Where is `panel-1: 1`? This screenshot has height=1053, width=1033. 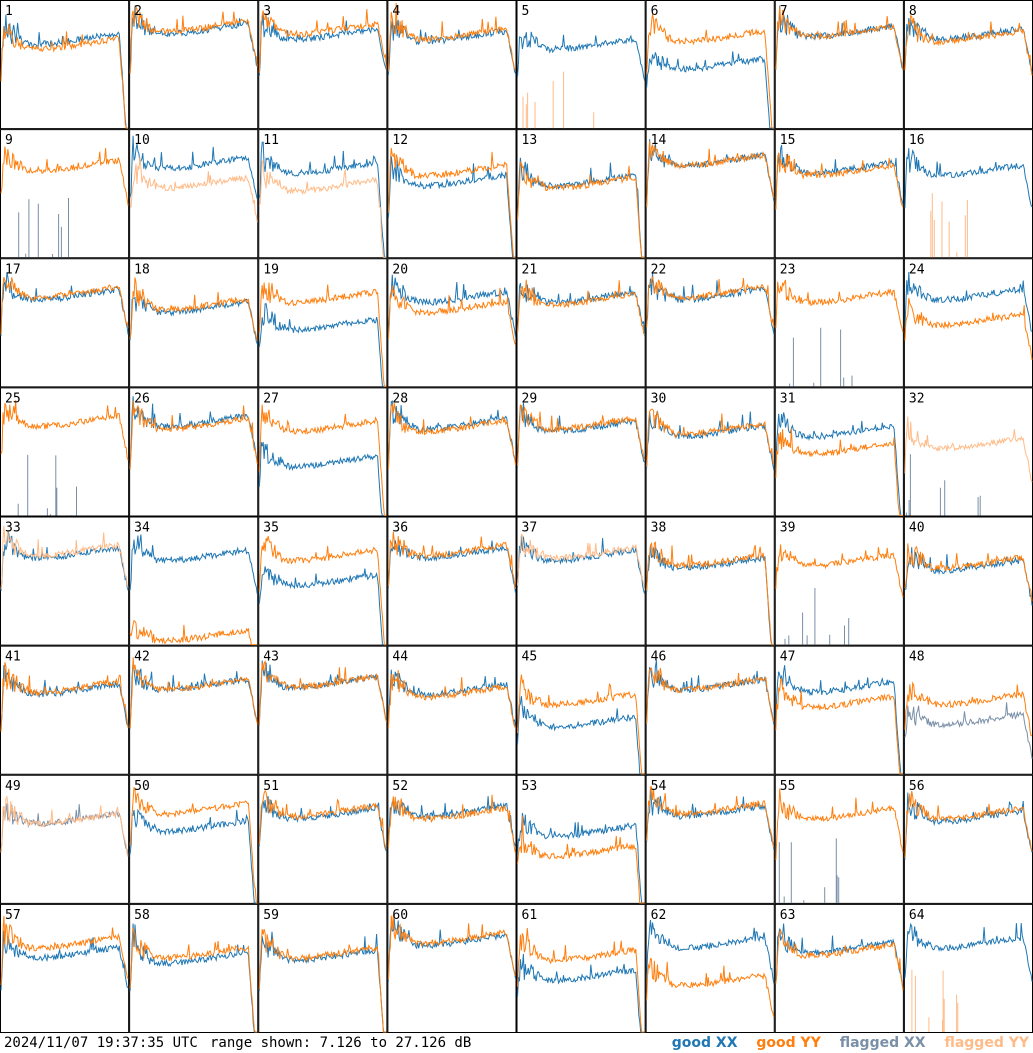
panel-1: 1 is located at coordinates (65, 65).